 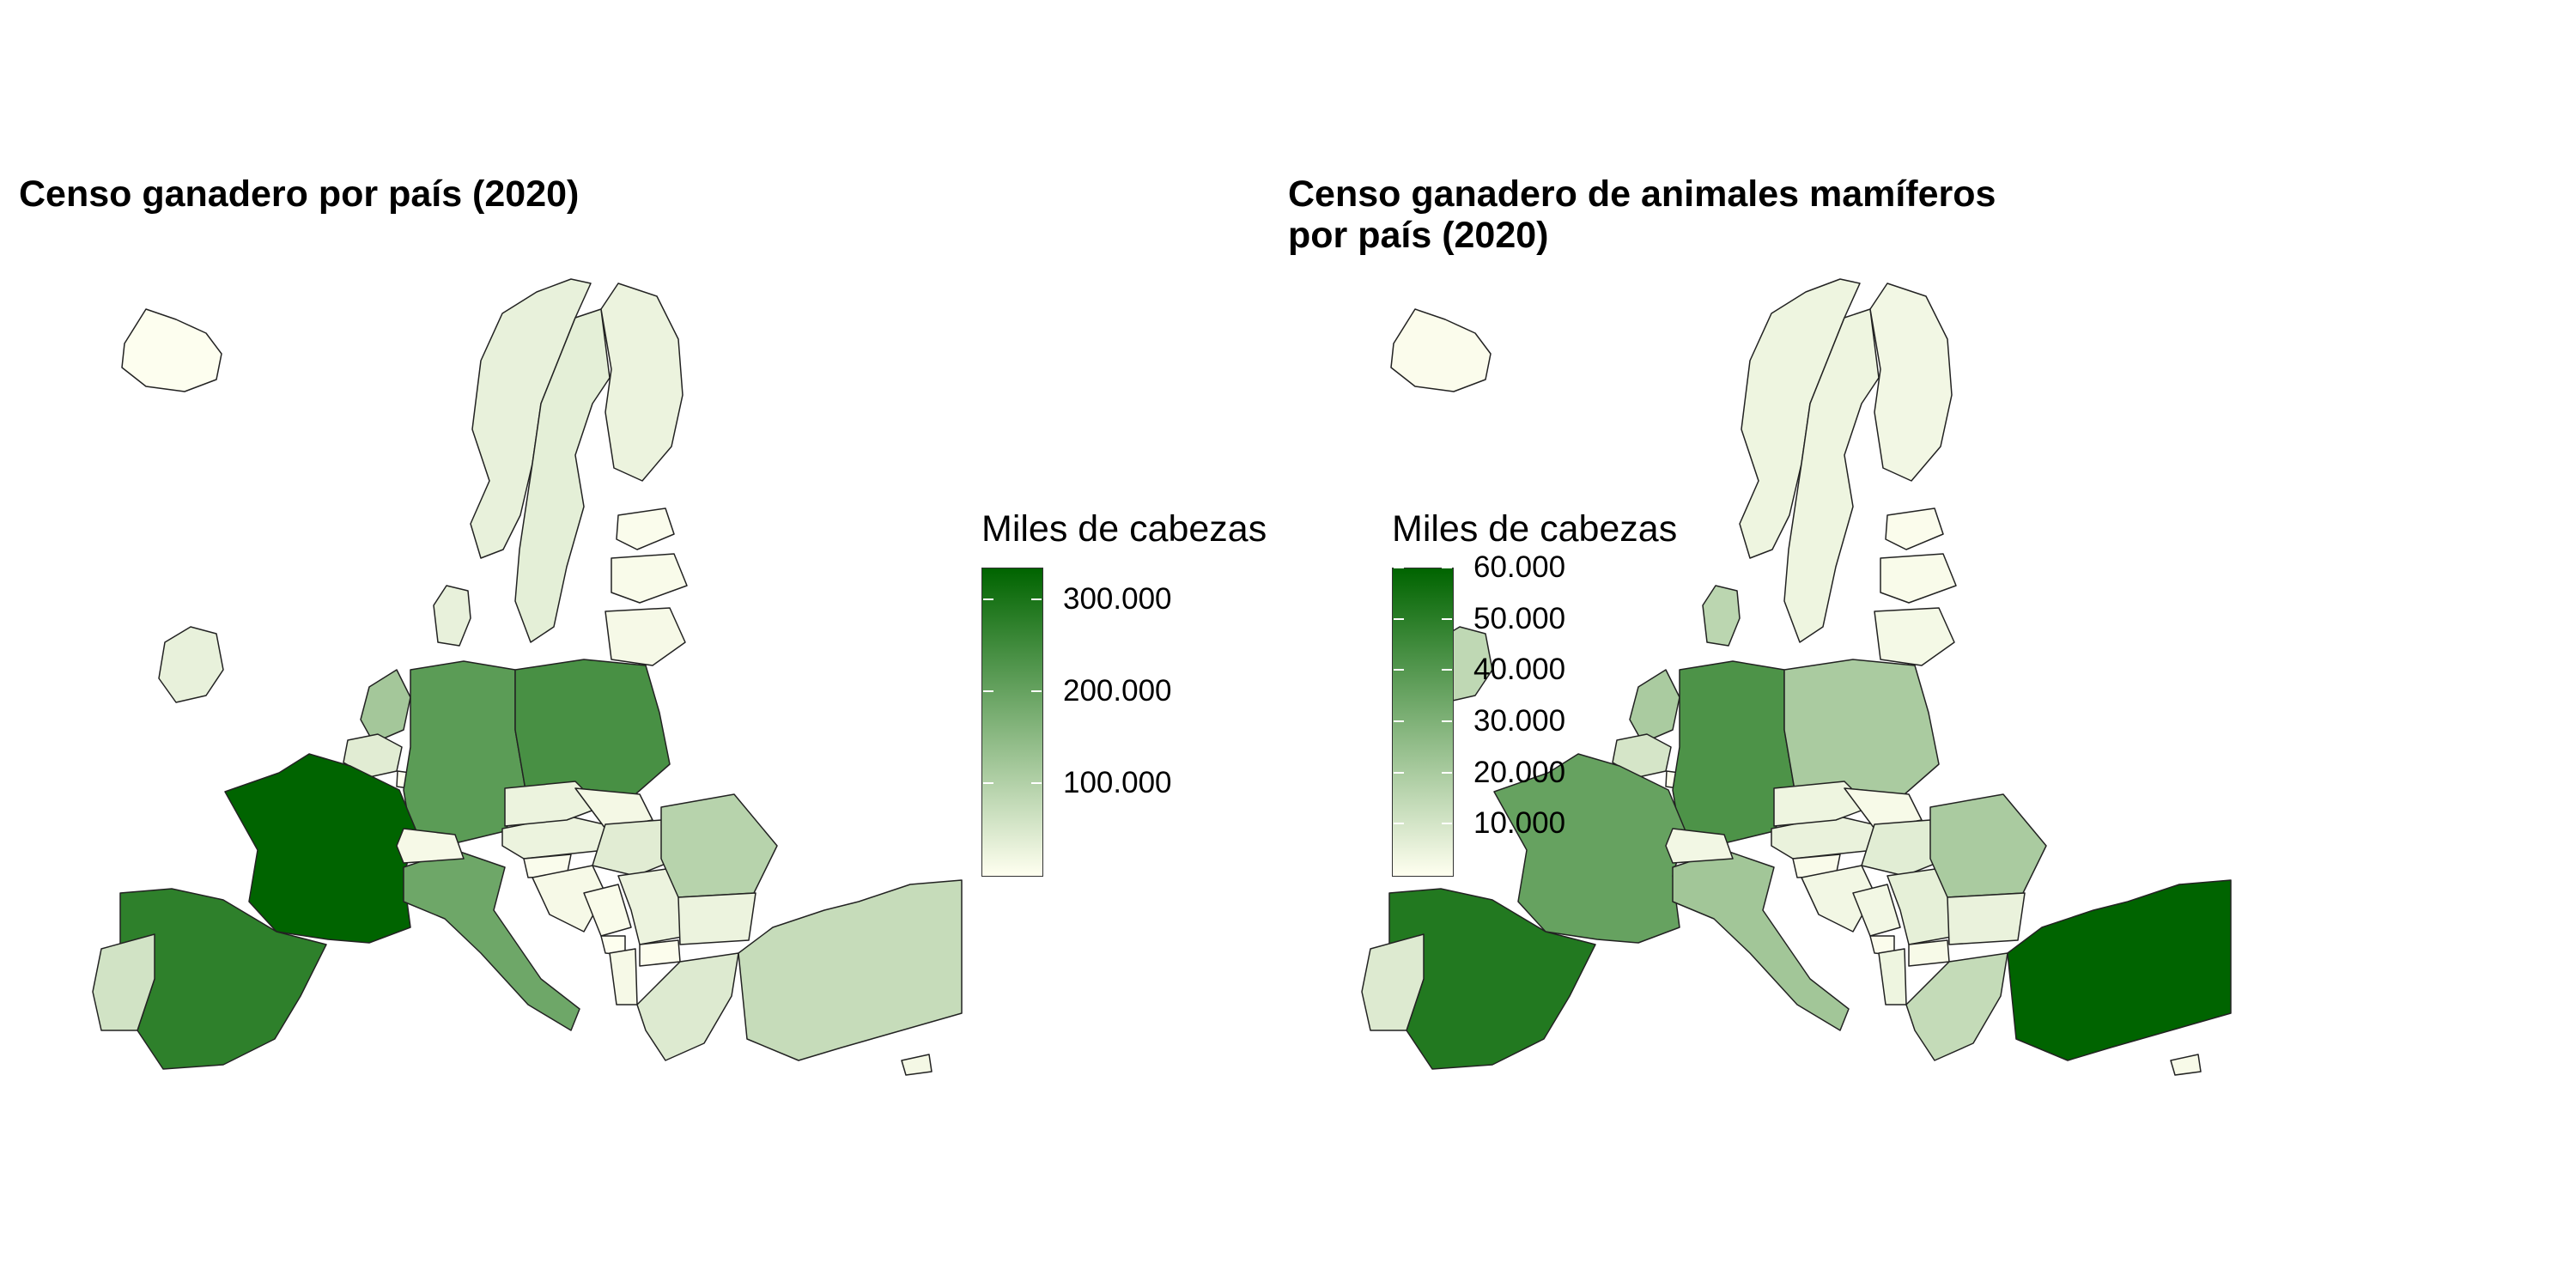 What do you see at coordinates (1519, 721) in the screenshot?
I see `legend-tick-label: 30.000` at bounding box center [1519, 721].